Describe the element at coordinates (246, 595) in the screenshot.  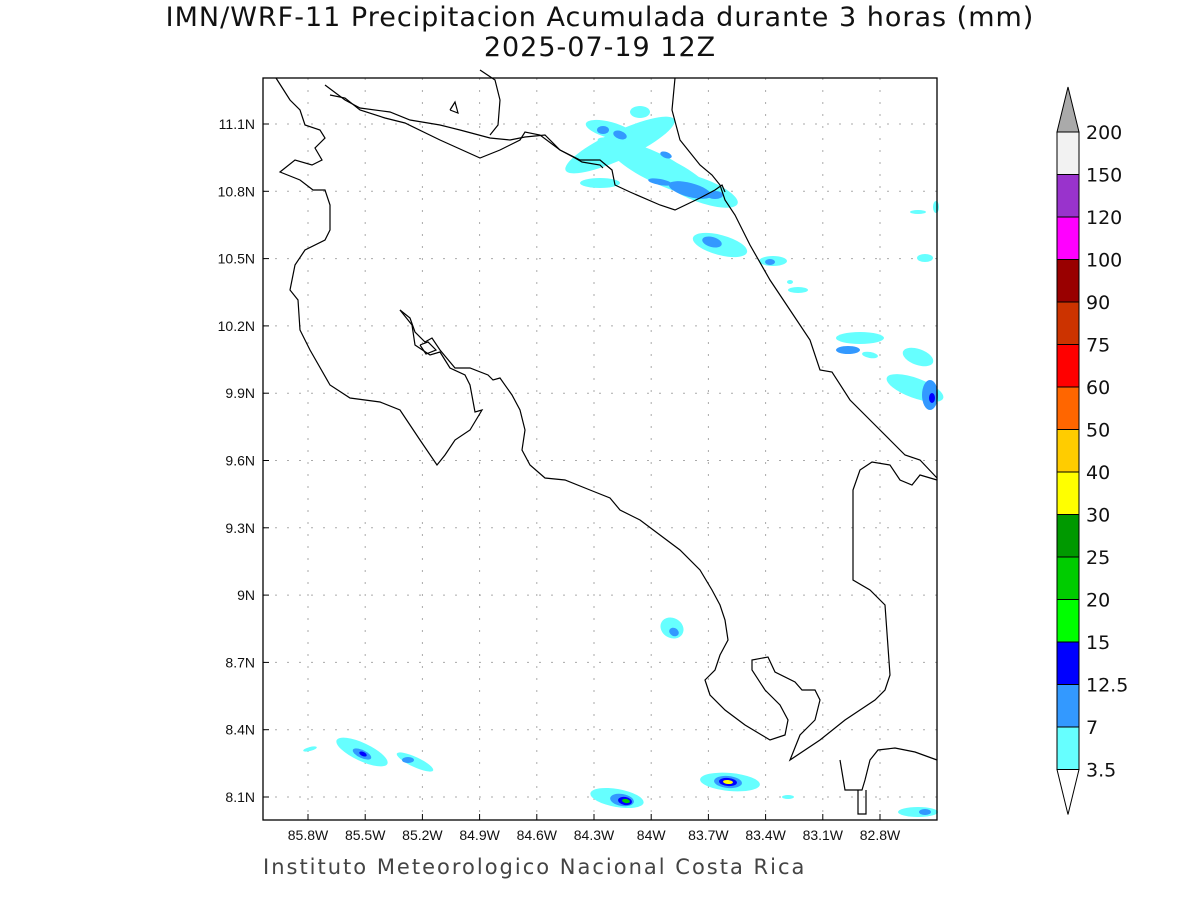
I see `lat-label: 9N` at that location.